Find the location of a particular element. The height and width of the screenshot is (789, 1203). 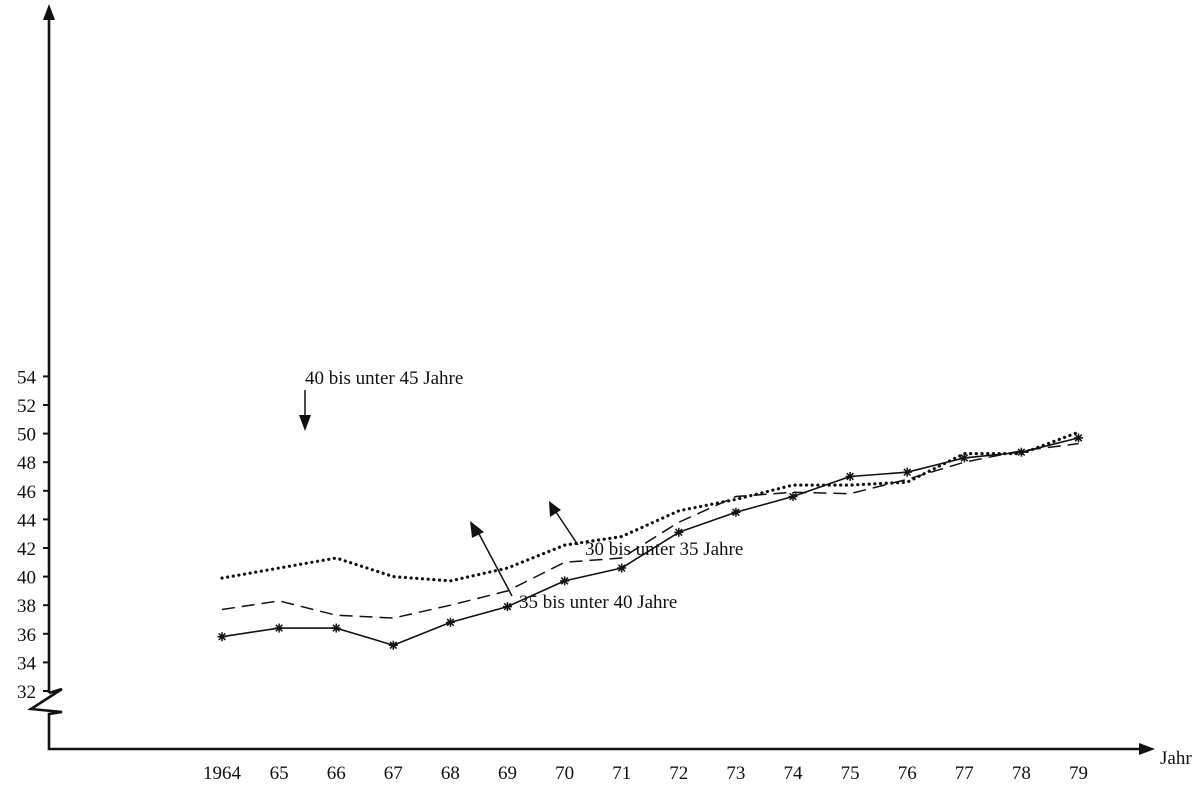

y-axis-arrowhead is located at coordinates (49, 12).